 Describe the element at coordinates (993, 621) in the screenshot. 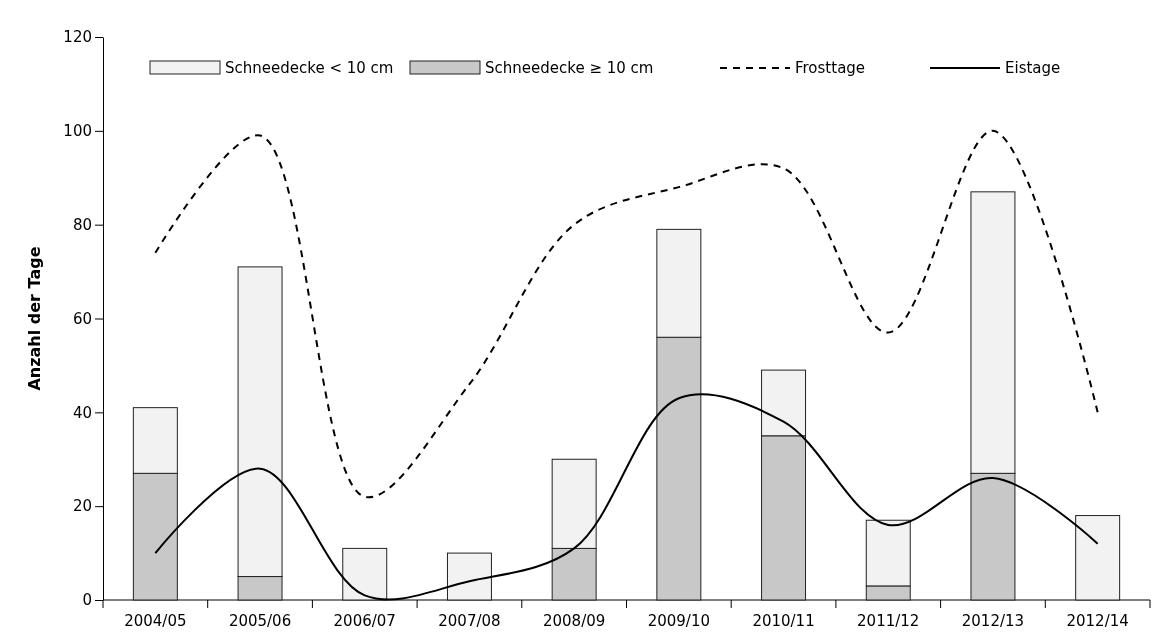

I see `x-tick-label: 2012/13` at that location.